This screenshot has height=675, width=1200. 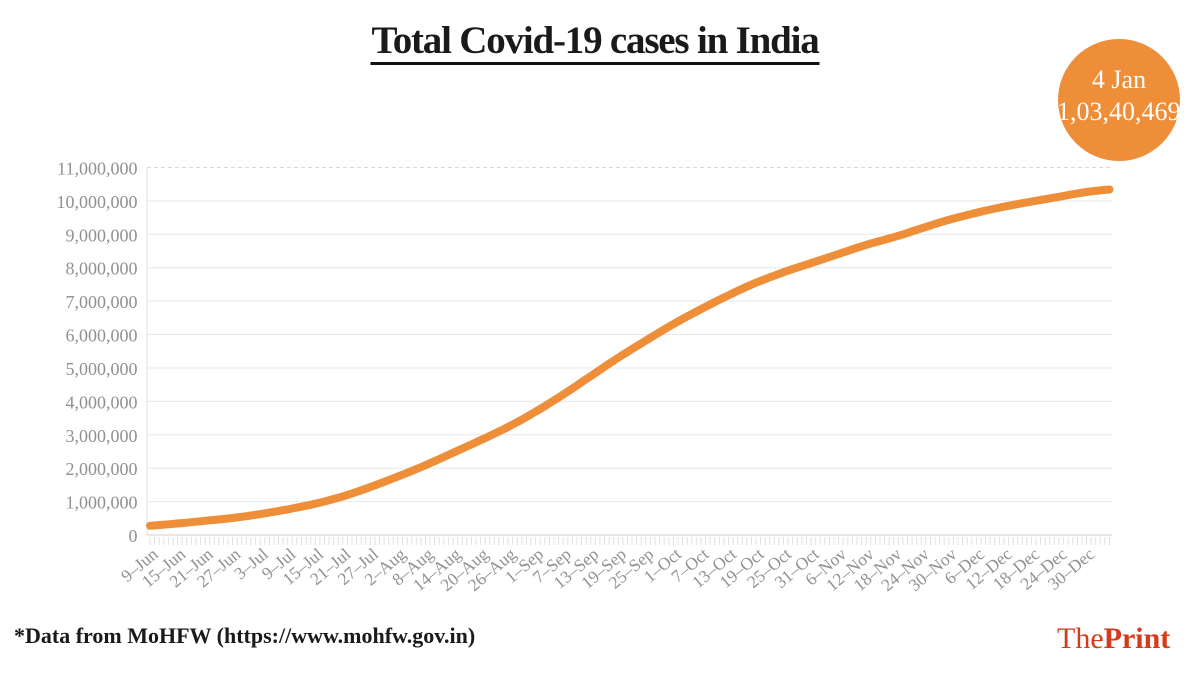 I want to click on svg-text: 6,000,000, so click(x=102, y=336).